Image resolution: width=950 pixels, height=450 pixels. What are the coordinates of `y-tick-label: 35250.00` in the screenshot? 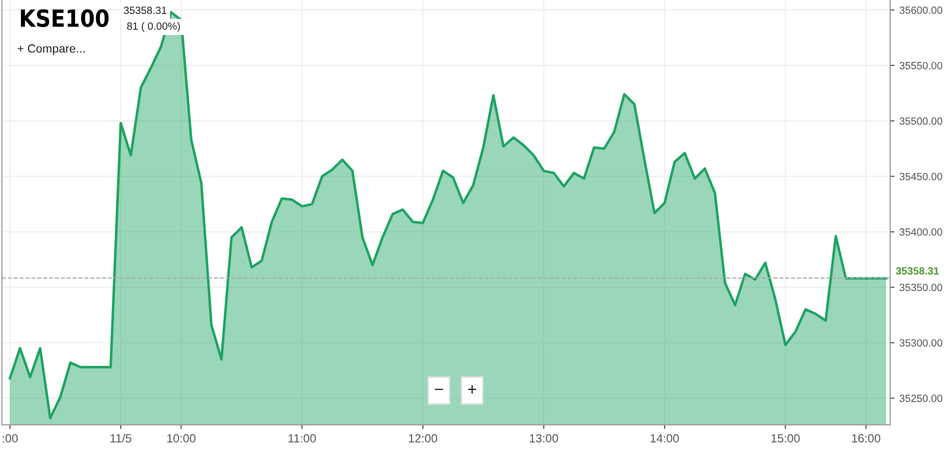 It's located at (921, 398).